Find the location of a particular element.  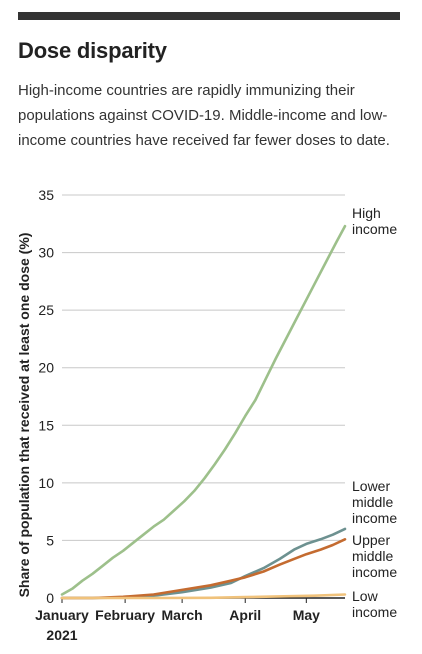

y-tick-label: 10 is located at coordinates (46, 483).